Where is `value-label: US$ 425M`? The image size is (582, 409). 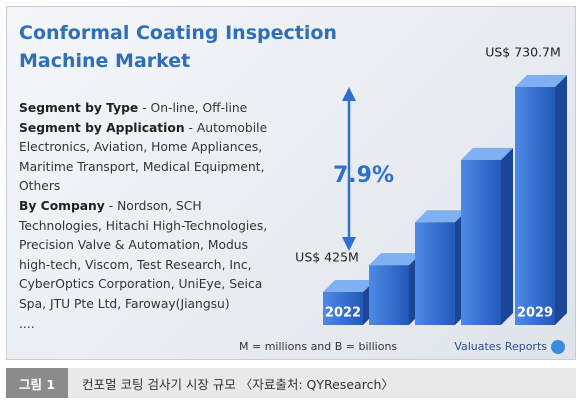 value-label: US$ 425M is located at coordinates (327, 257).